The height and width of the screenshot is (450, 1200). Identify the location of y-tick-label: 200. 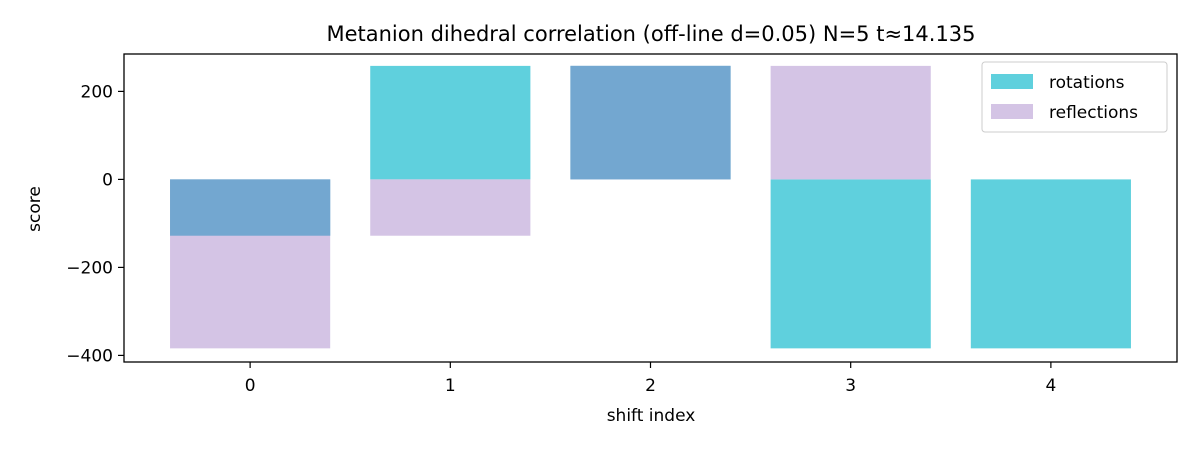
(97, 92).